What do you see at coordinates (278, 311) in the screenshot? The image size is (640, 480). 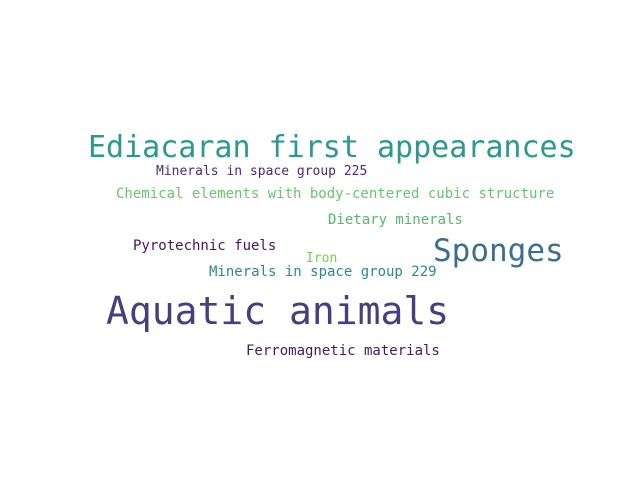 I see `word-aquatic-animals: Aquatic animals` at bounding box center [278, 311].